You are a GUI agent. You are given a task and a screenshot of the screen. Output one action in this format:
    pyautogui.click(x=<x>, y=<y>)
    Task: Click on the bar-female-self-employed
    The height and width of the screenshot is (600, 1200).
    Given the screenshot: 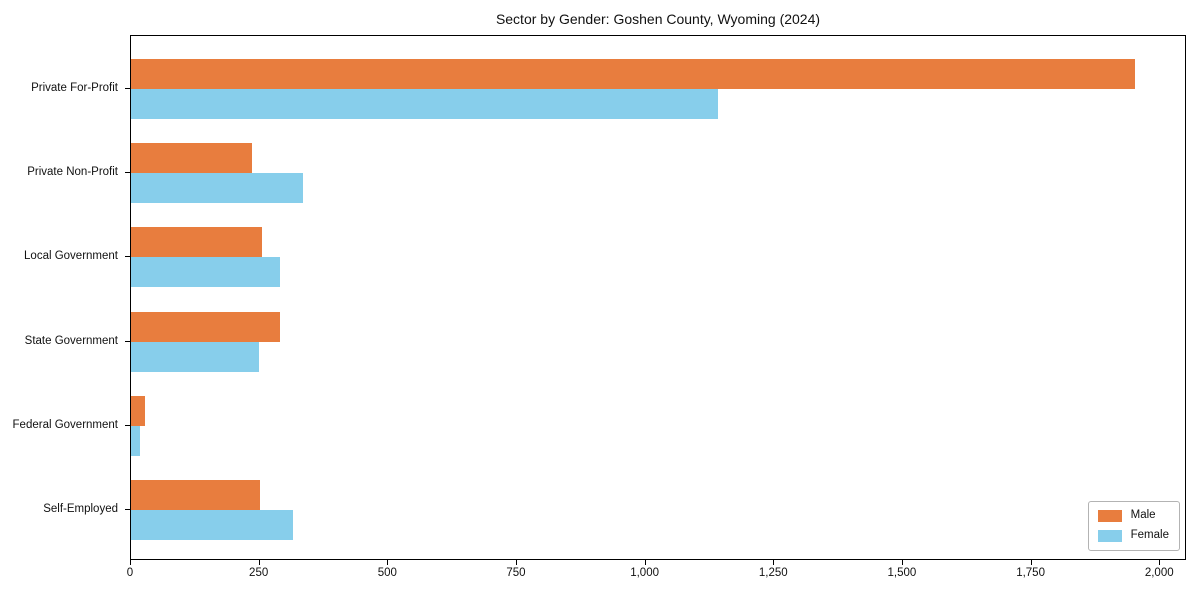 What is the action you would take?
    pyautogui.click(x=212, y=525)
    